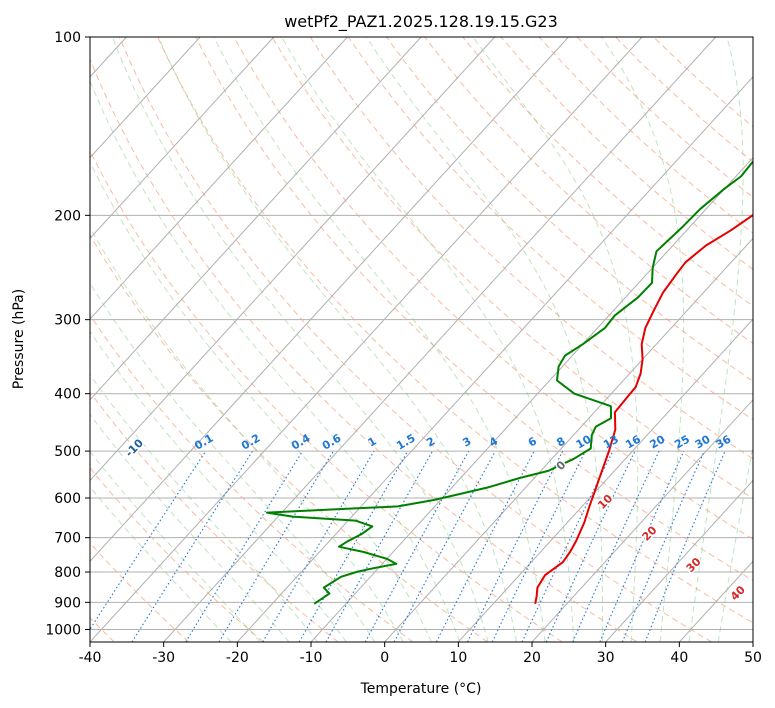 This screenshot has height=708, width=775. What do you see at coordinates (67, 216) in the screenshot?
I see `y-tick-label: 200` at bounding box center [67, 216].